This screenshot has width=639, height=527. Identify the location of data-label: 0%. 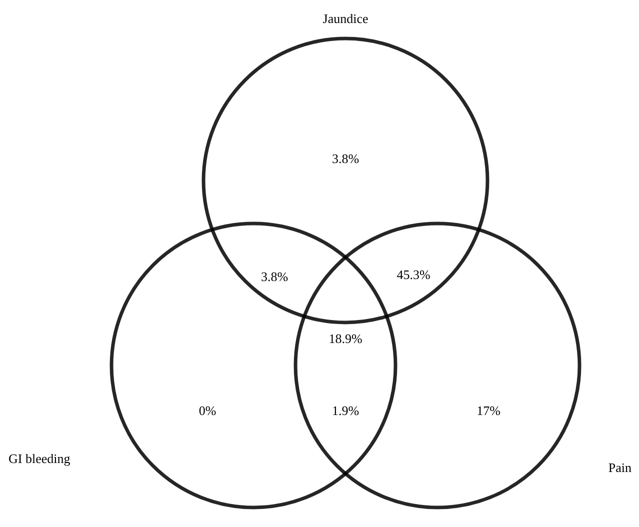
(207, 410).